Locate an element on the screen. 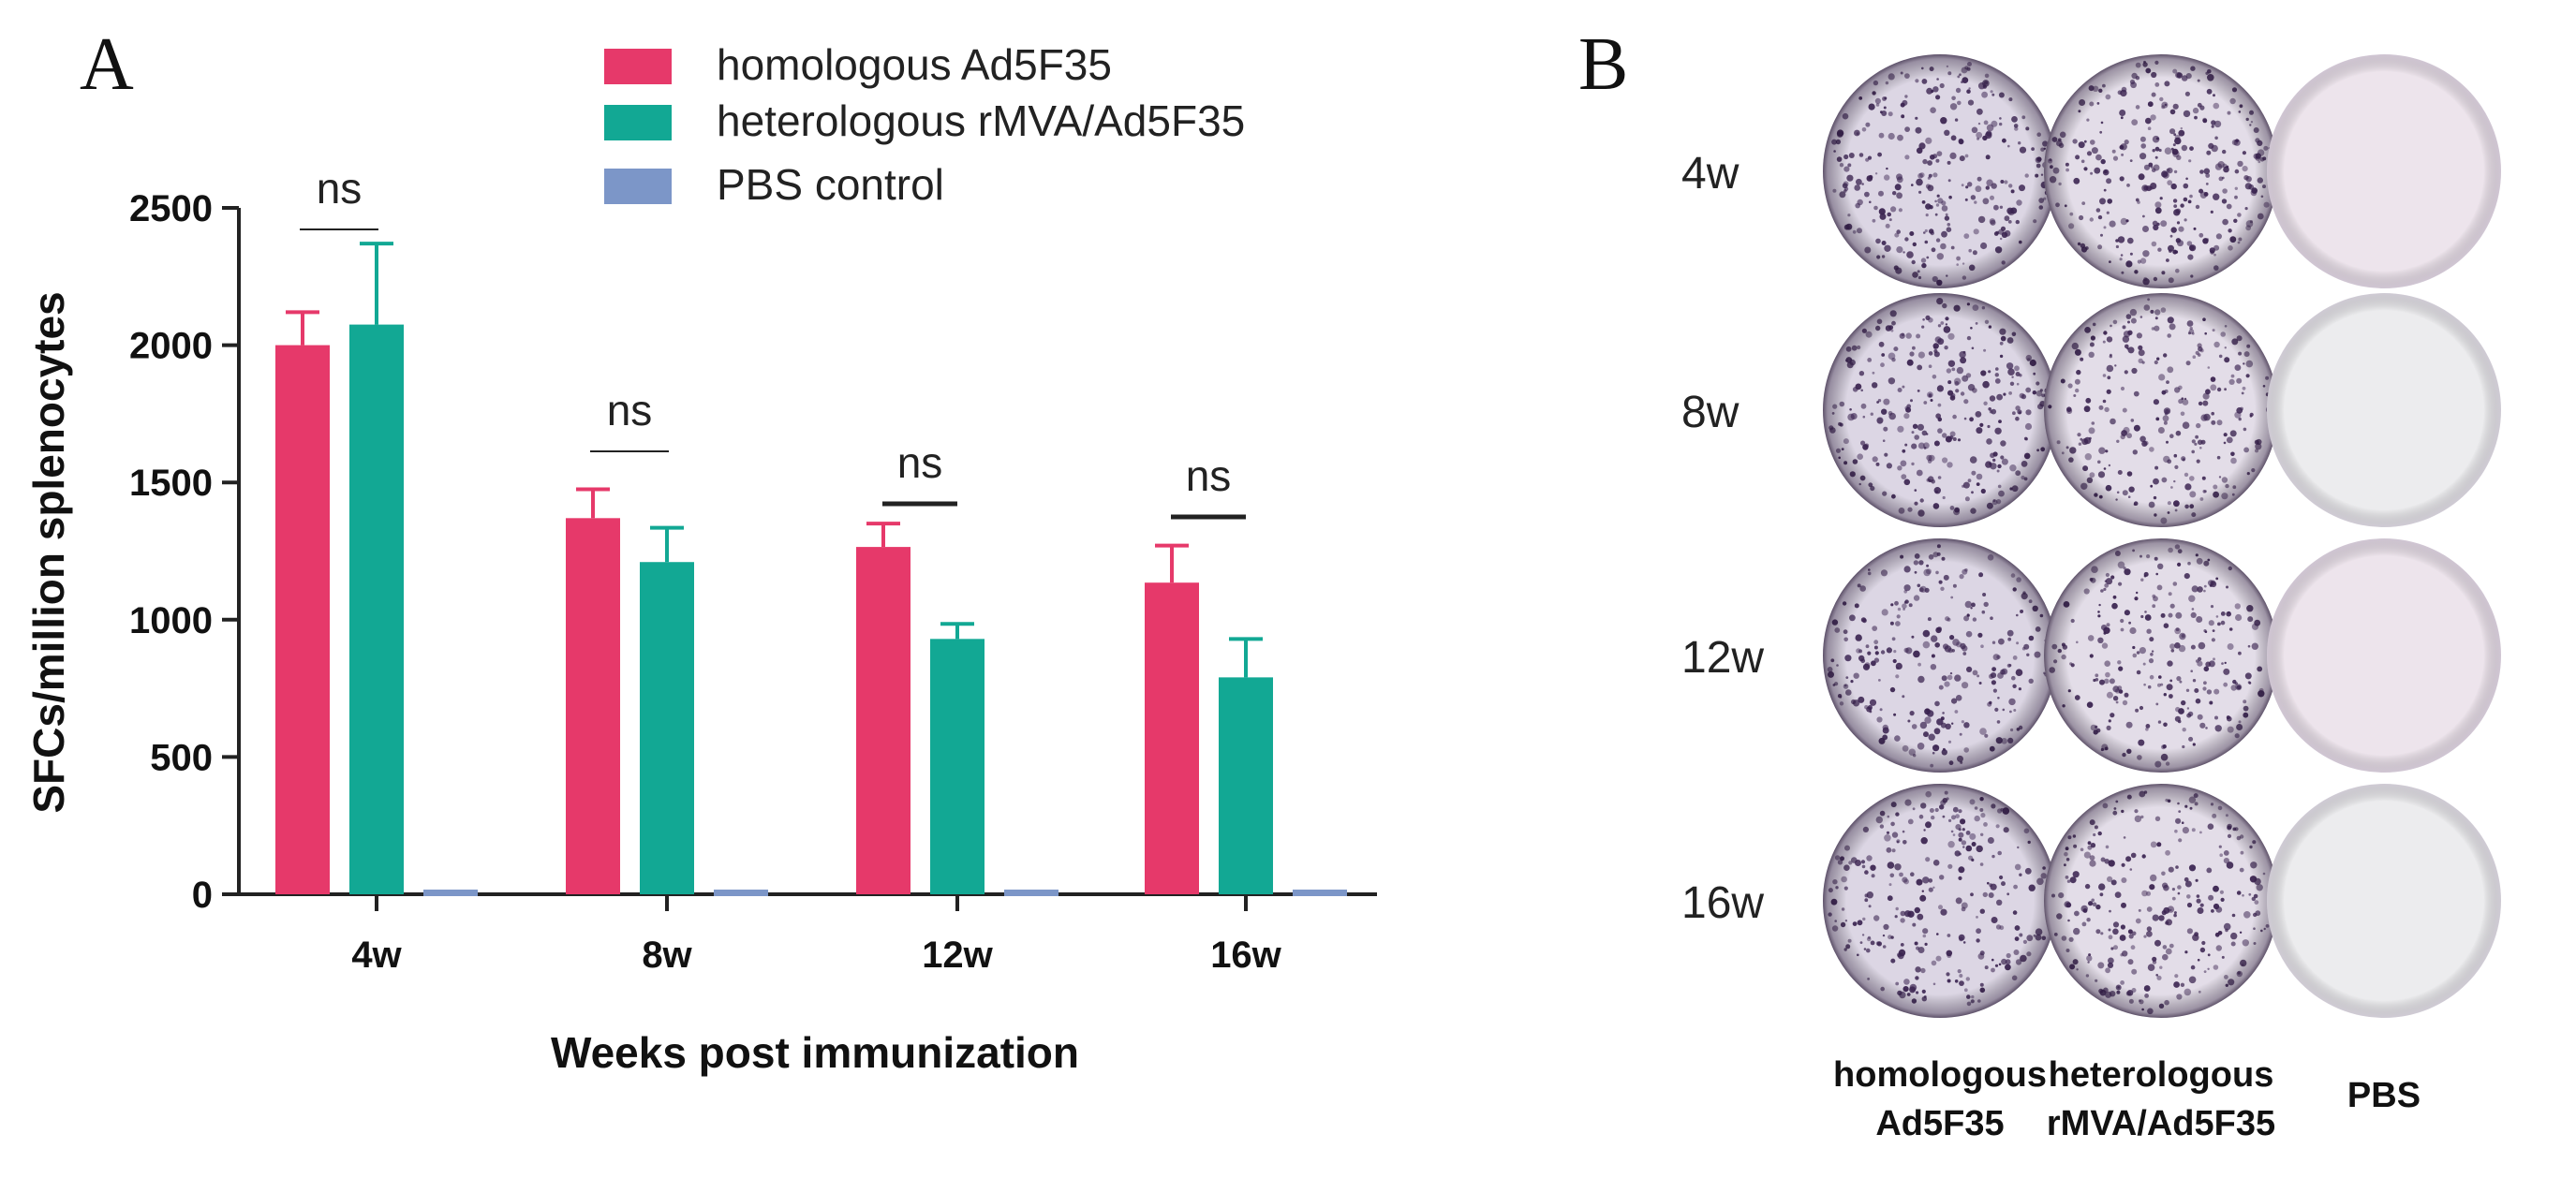 Image resolution: width=2576 pixels, height=1178 pixels. bar-heterologous-rmva-ad5f35-16w is located at coordinates (1246, 785).